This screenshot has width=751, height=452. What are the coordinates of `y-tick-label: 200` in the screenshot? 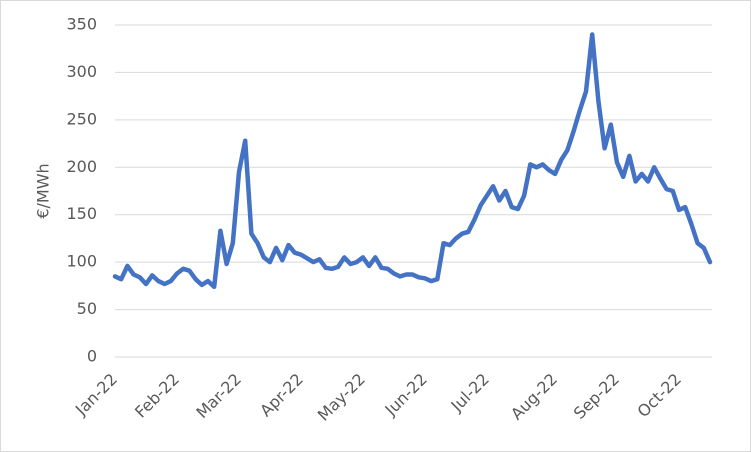 It's located at (81, 166).